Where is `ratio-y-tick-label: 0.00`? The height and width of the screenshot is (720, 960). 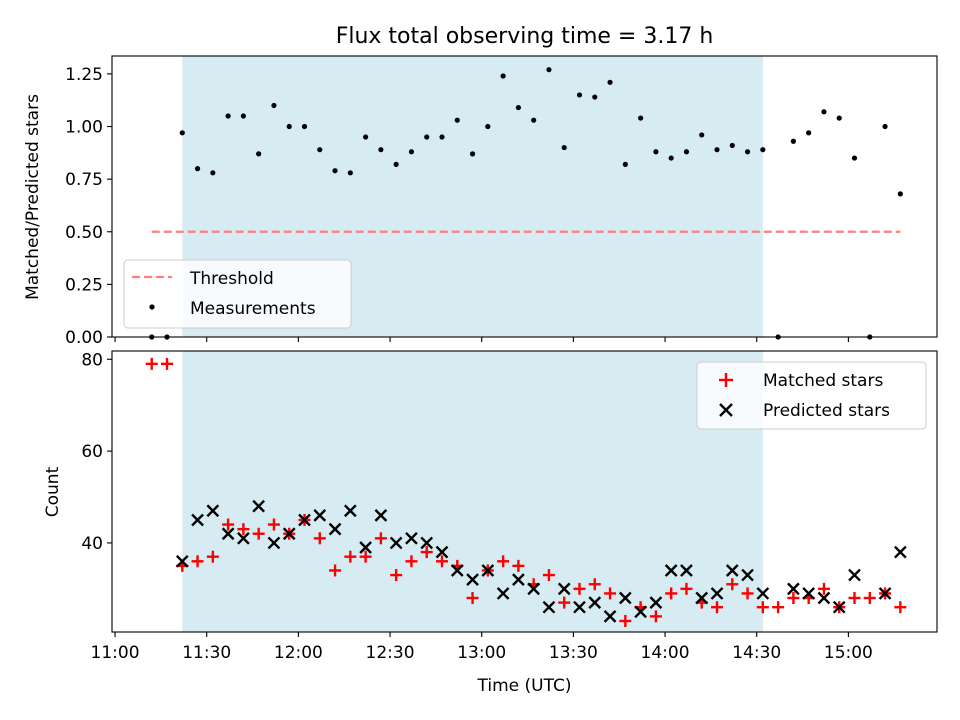 ratio-y-tick-label: 0.00 is located at coordinates (84, 338).